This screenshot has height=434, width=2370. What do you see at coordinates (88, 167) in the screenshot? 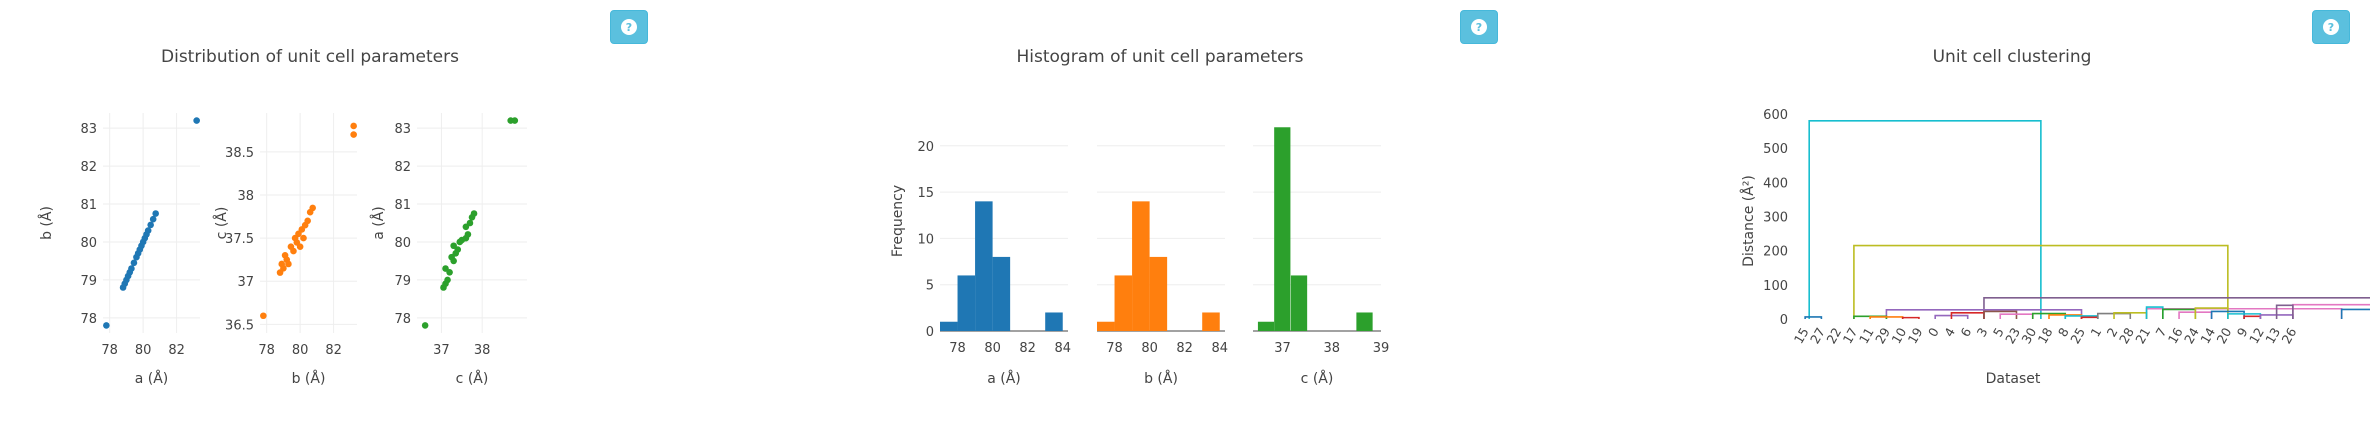
I see `y-tick-label: 82` at bounding box center [88, 167].